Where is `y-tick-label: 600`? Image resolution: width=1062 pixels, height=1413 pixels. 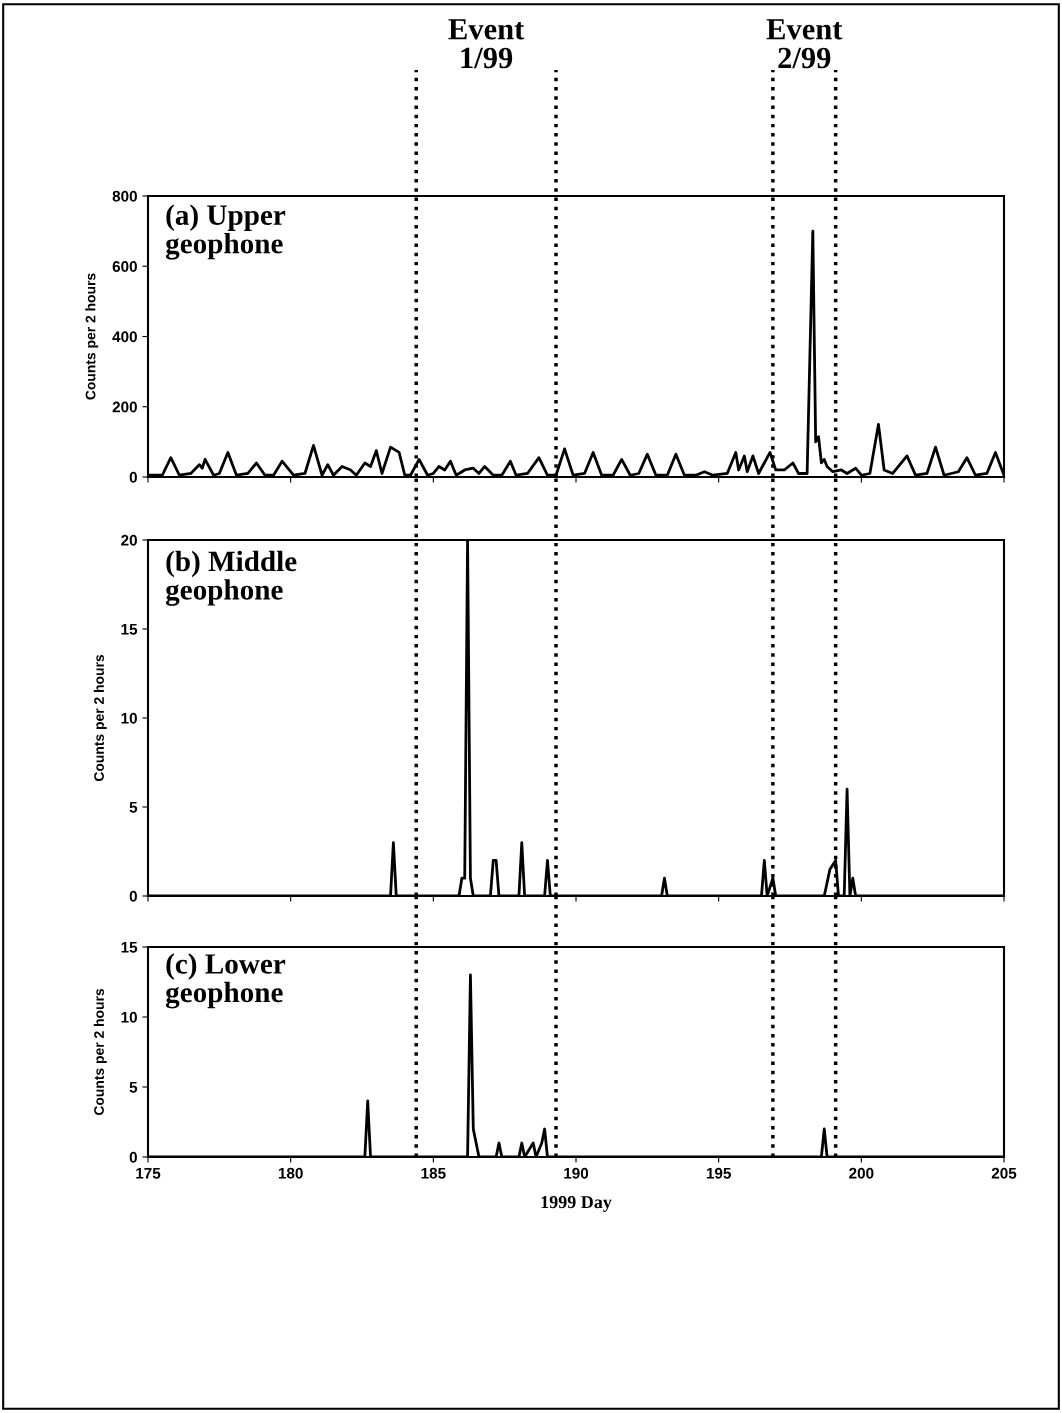 y-tick-label: 600 is located at coordinates (124, 266).